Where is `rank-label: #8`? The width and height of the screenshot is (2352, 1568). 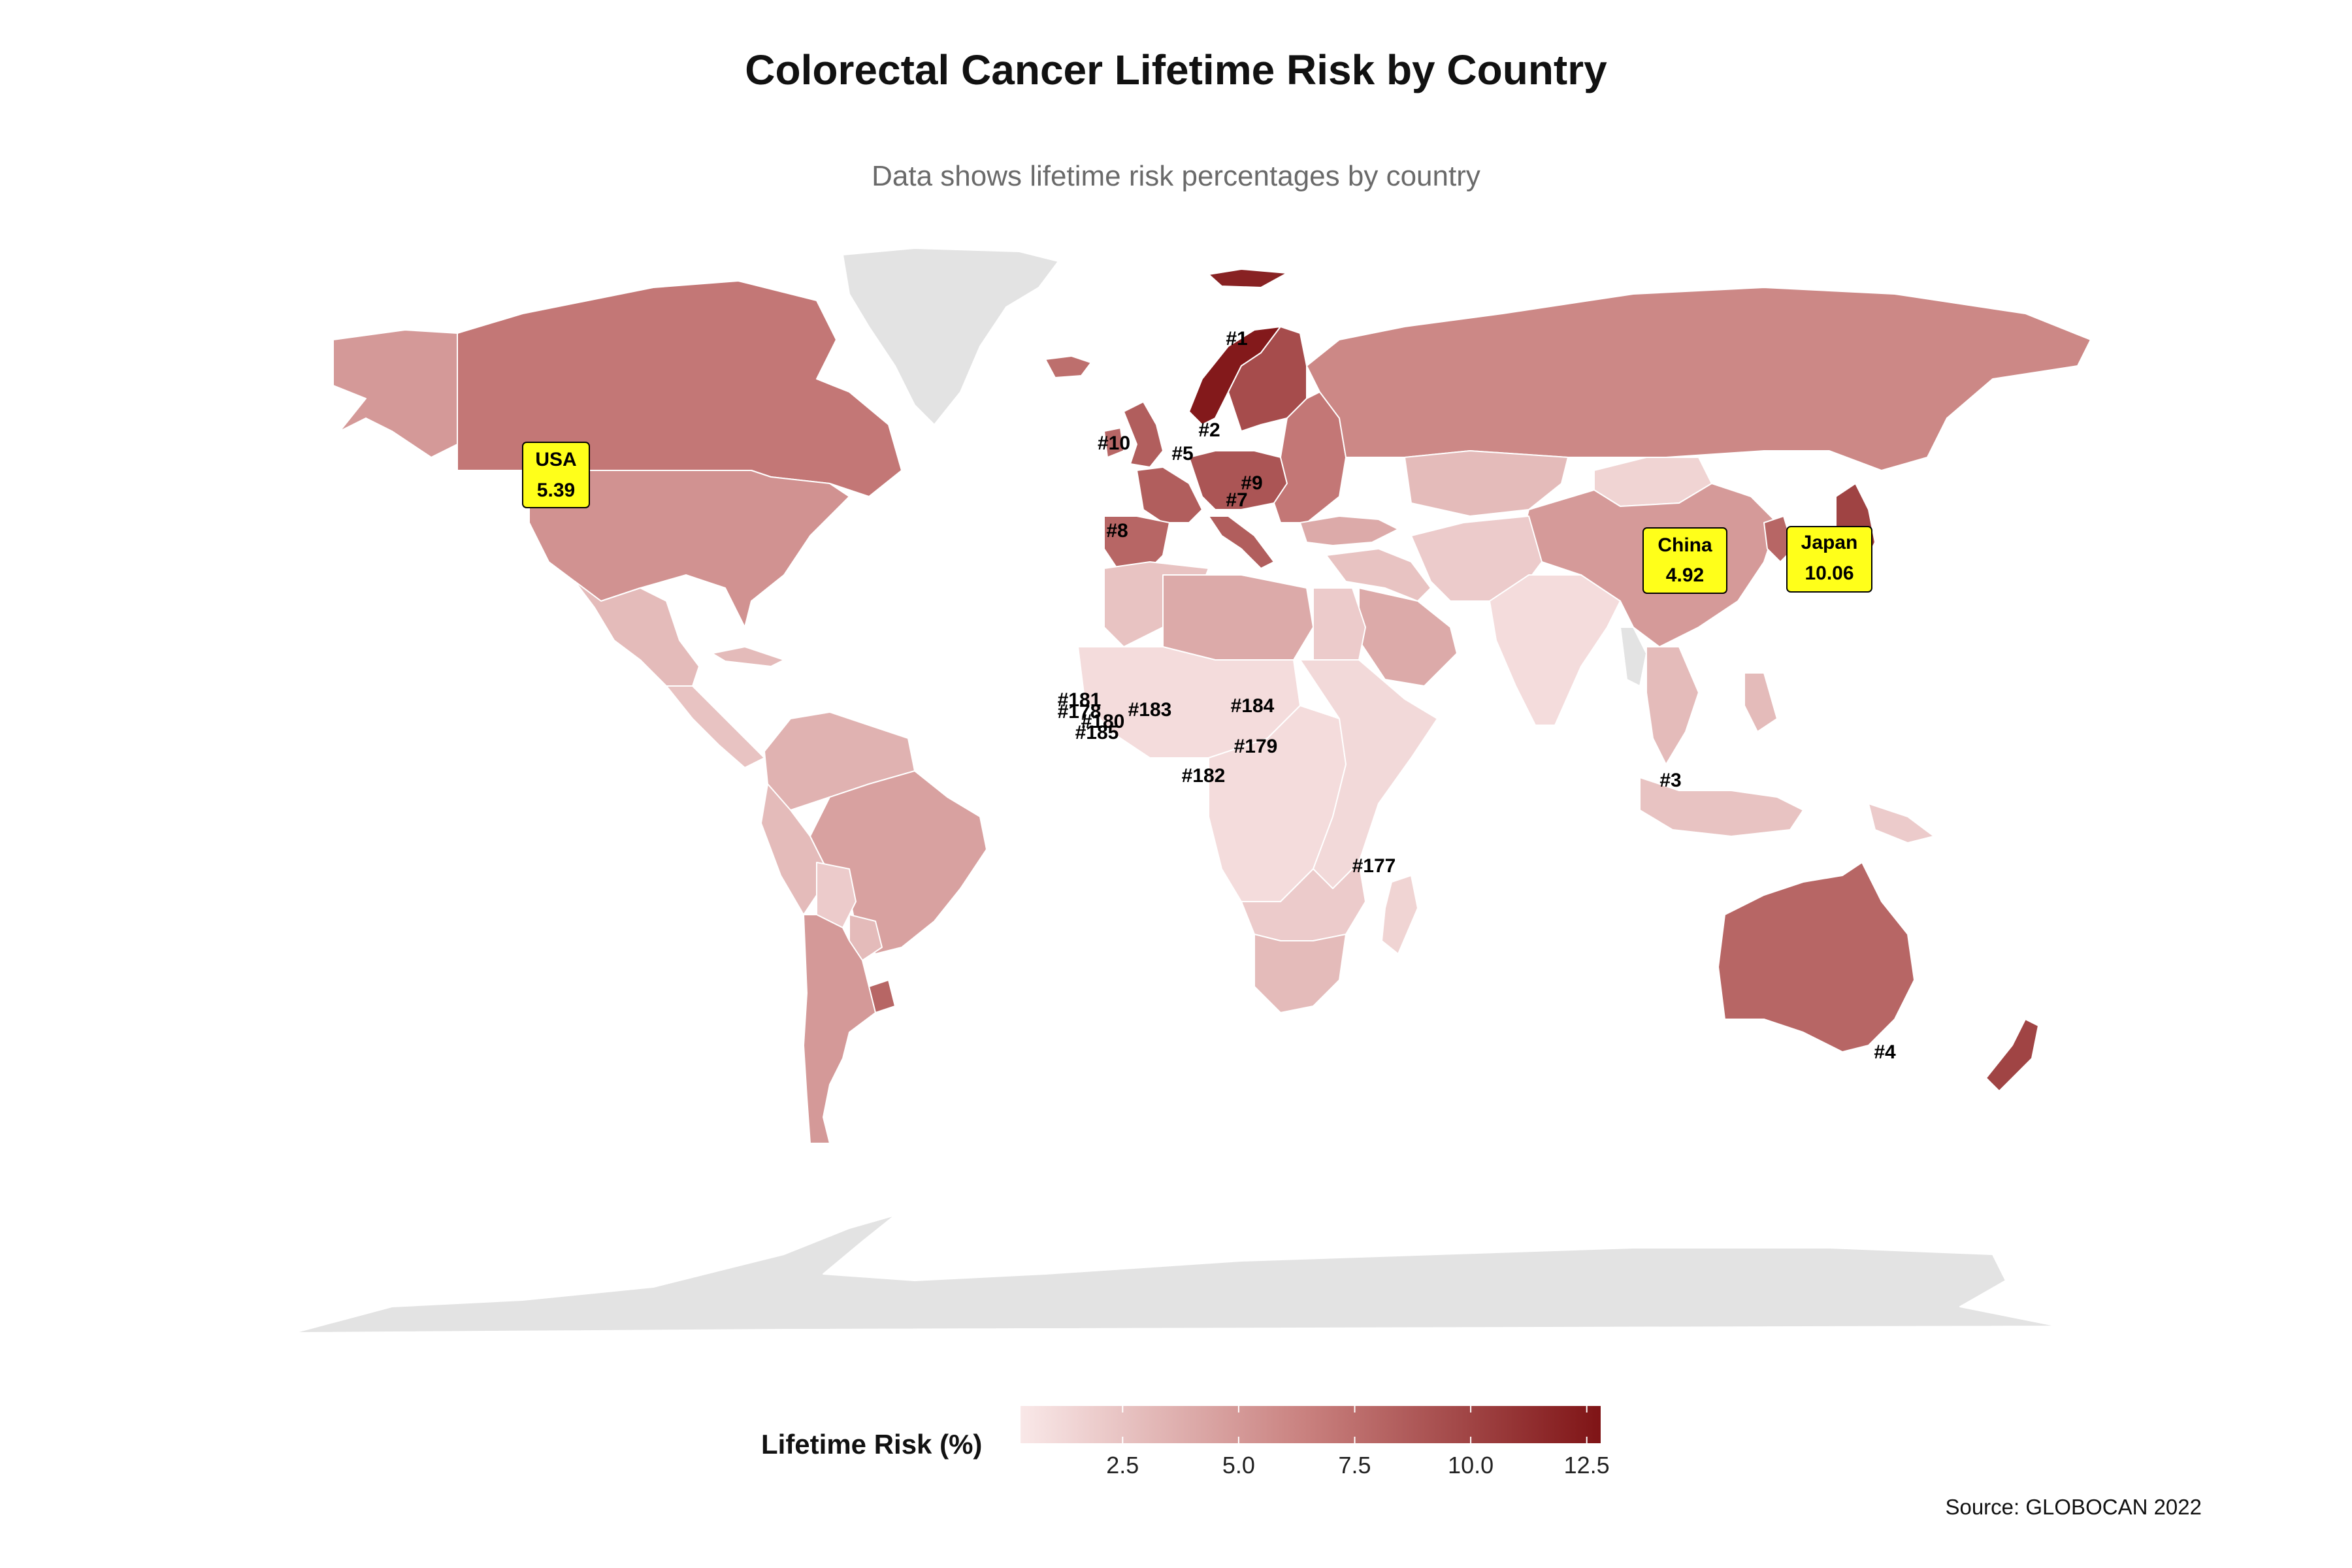 rank-label: #8 is located at coordinates (1117, 531).